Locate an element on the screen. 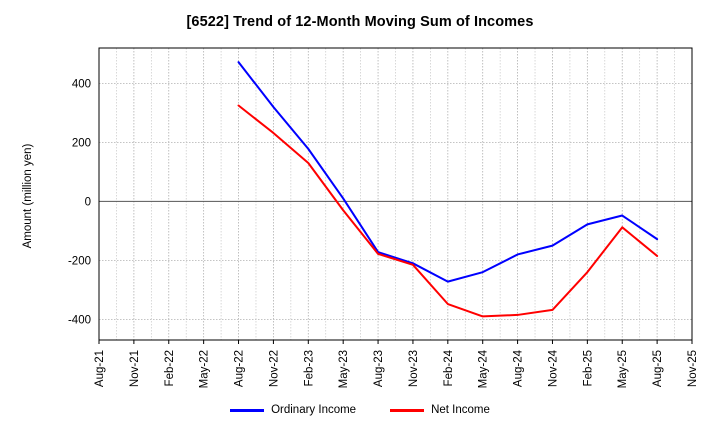  x-tick-label: Aug-21 is located at coordinates (100, 368).